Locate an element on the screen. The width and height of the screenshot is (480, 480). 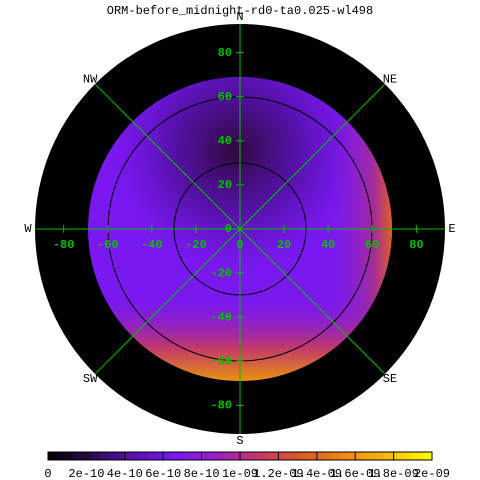
colorbar-tick-label: 1e-09 is located at coordinates (240, 473).